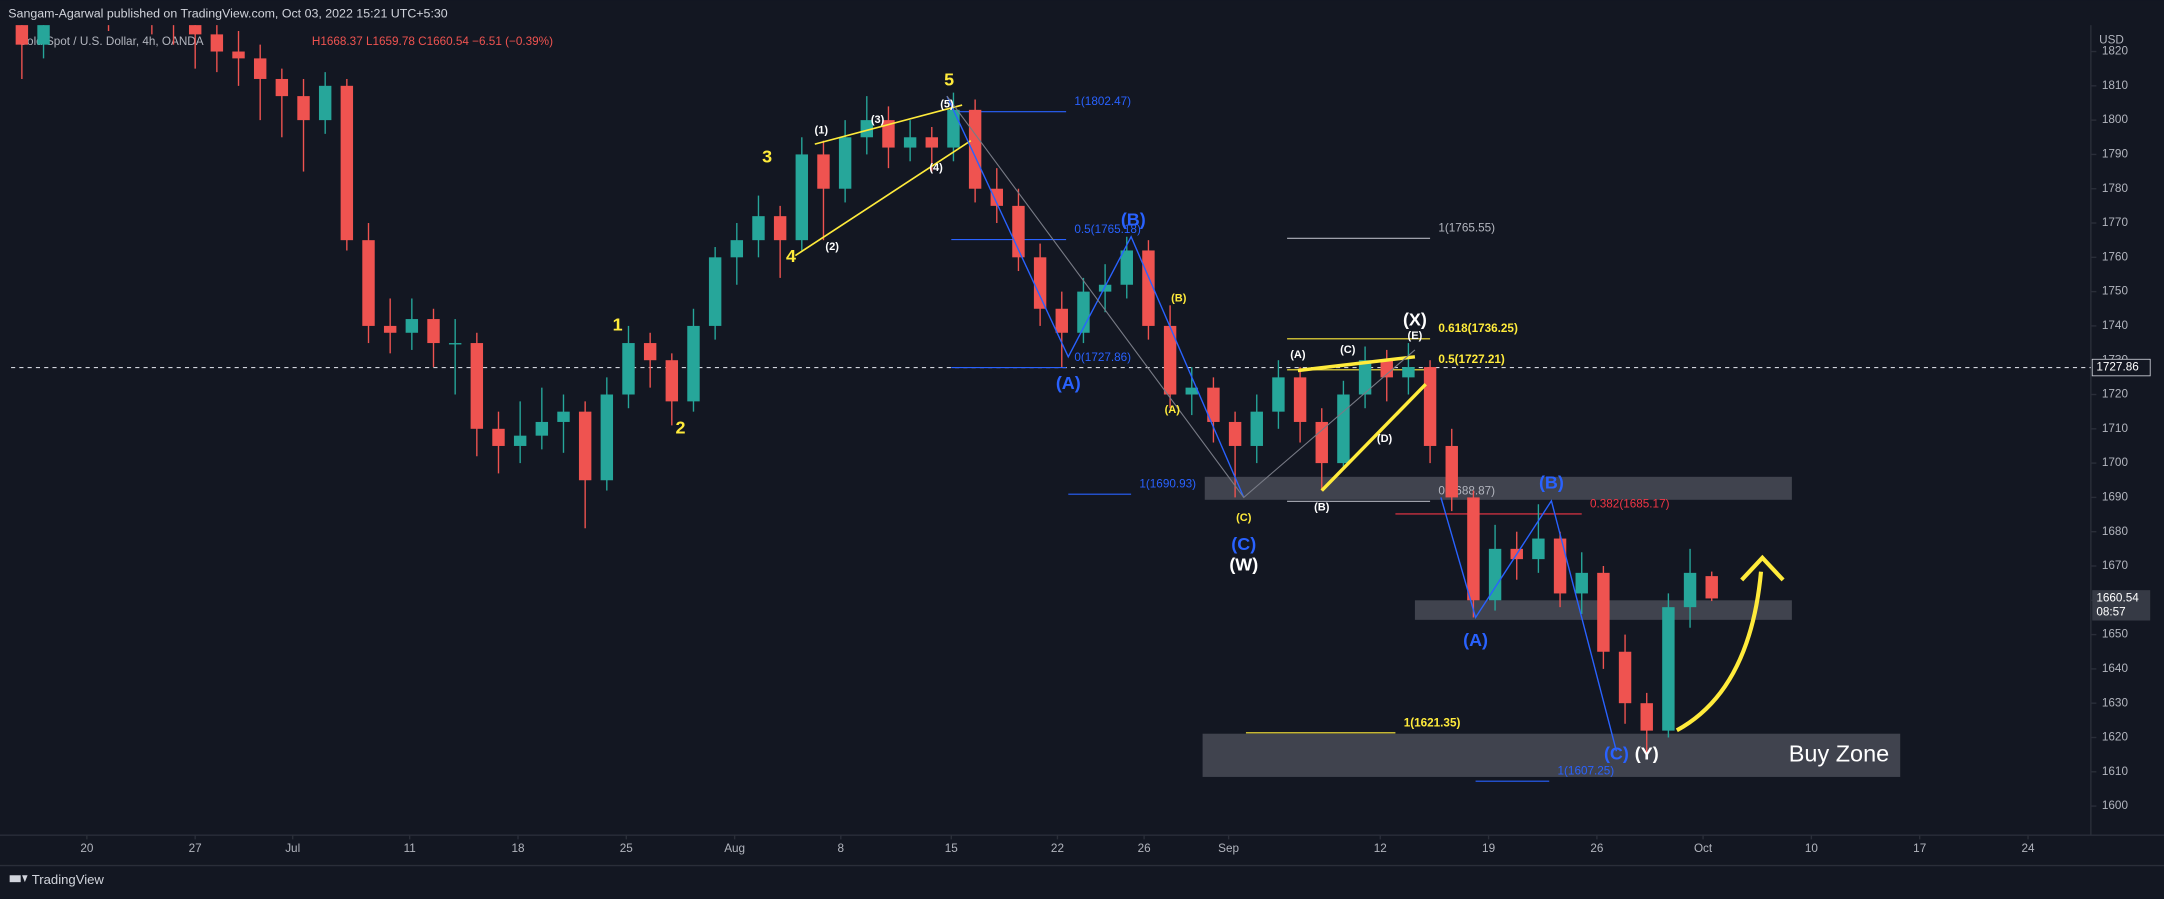 Image resolution: width=2164 pixels, height=899 pixels. What do you see at coordinates (292, 848) in the screenshot?
I see `x-tick-label: Jul` at bounding box center [292, 848].